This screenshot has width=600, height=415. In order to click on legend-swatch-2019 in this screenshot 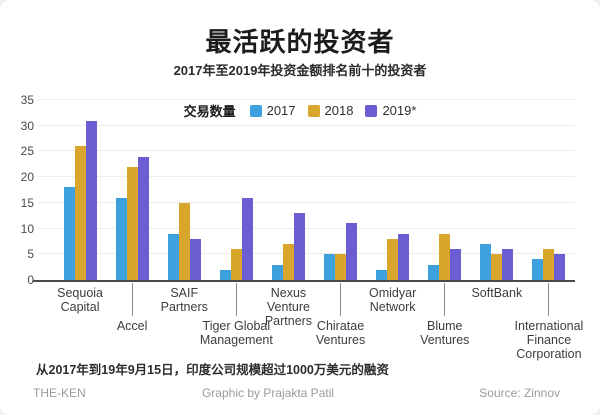, I will do `click(371, 110)`.